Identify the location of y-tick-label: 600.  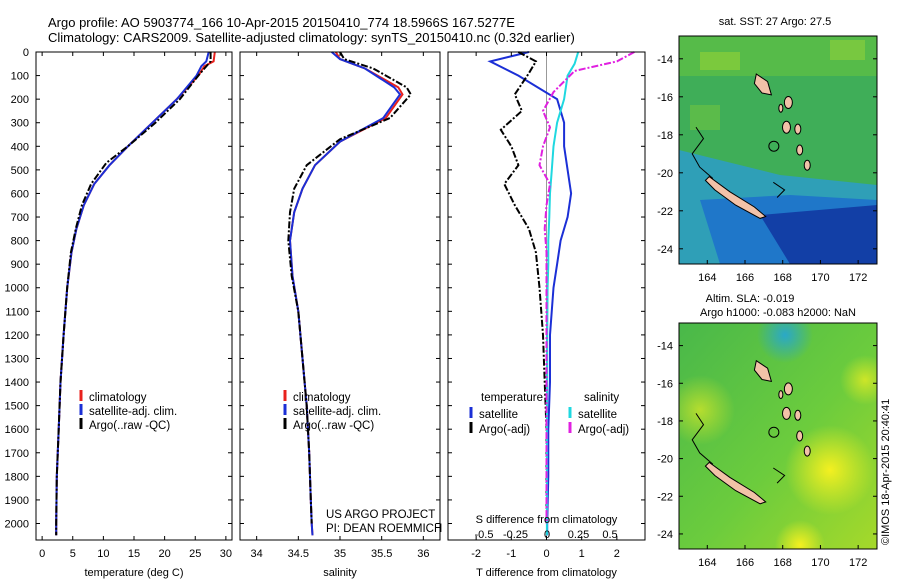
(20, 194).